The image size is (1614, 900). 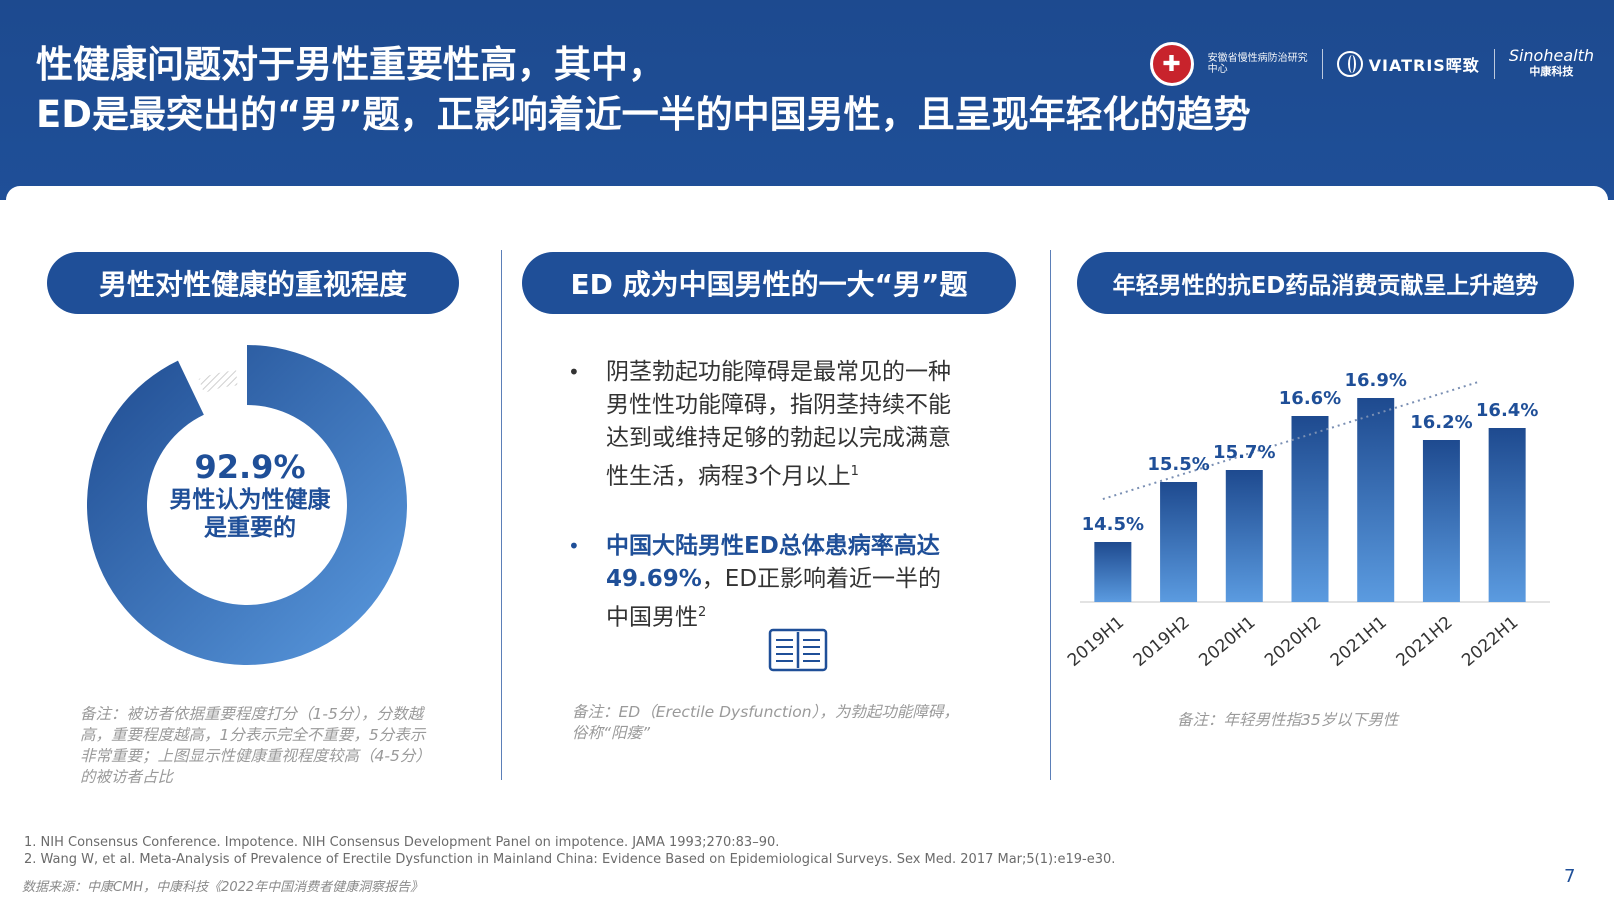 I want to click on data-label-2021H2: 16.2%, so click(x=1441, y=422).